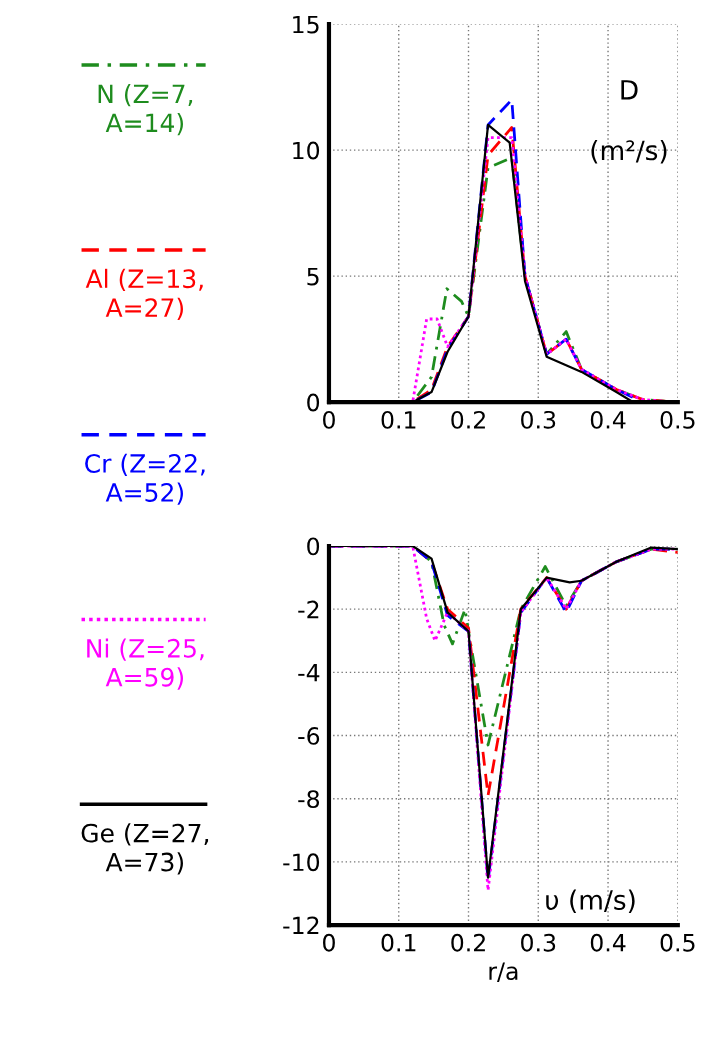 Image resolution: width=709 pixels, height=1050 pixels. Describe the element at coordinates (145, 664) in the screenshot. I see `legend-label: Ni (Z=25, A=59)` at that location.